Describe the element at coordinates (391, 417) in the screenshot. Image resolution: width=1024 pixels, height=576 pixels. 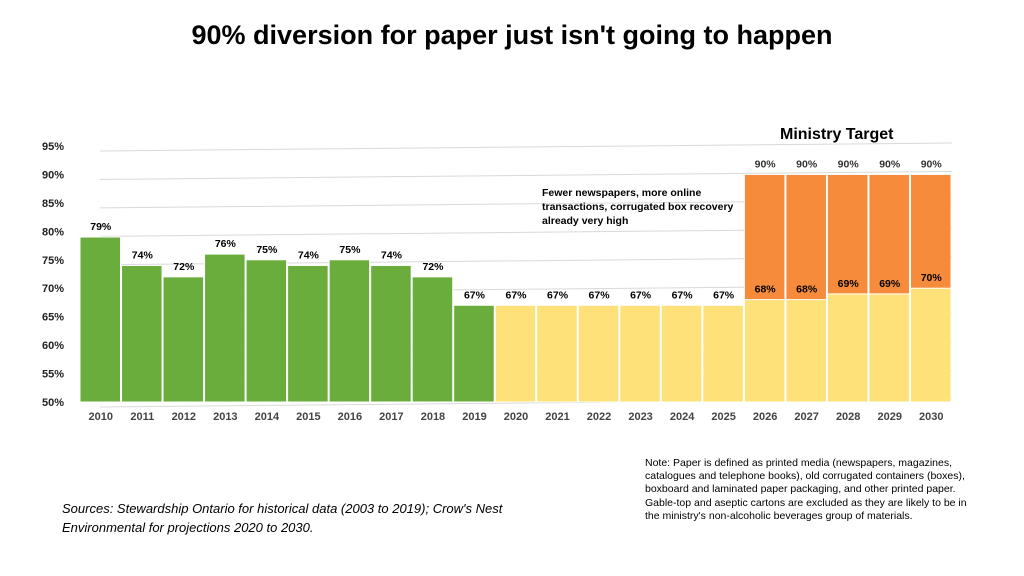
I see `x-tick-label: 2017` at that location.